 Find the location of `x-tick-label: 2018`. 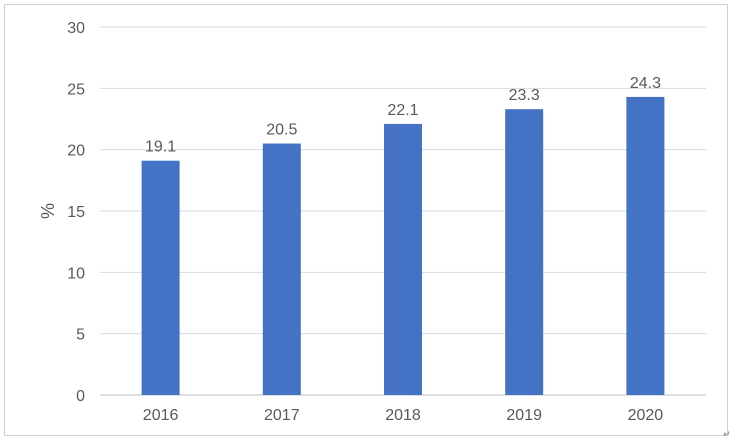

x-tick-label: 2018 is located at coordinates (403, 415).